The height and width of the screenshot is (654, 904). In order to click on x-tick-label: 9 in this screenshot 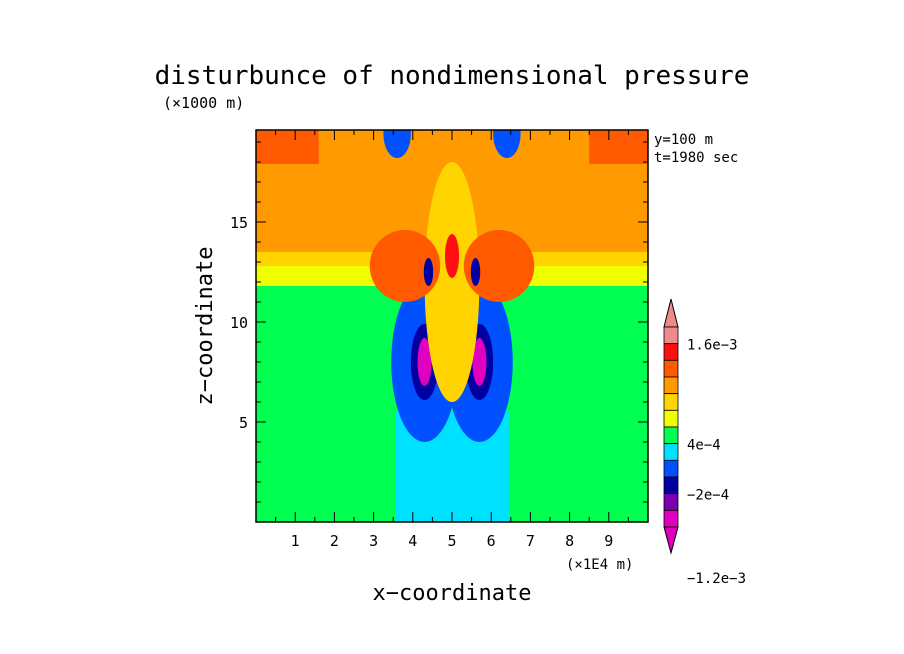, I will do `click(608, 541)`.